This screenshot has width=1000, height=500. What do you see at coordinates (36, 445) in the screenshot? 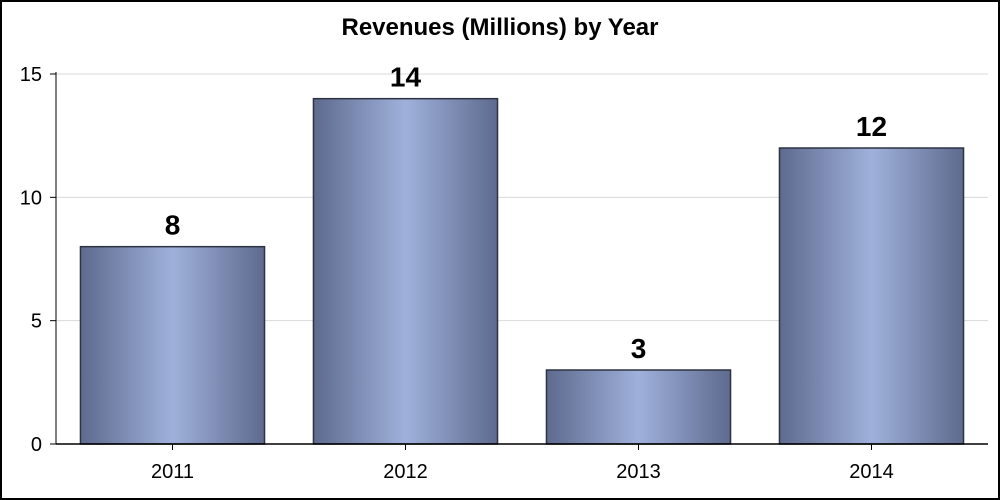
I see `y-tick-label: 0` at bounding box center [36, 445].